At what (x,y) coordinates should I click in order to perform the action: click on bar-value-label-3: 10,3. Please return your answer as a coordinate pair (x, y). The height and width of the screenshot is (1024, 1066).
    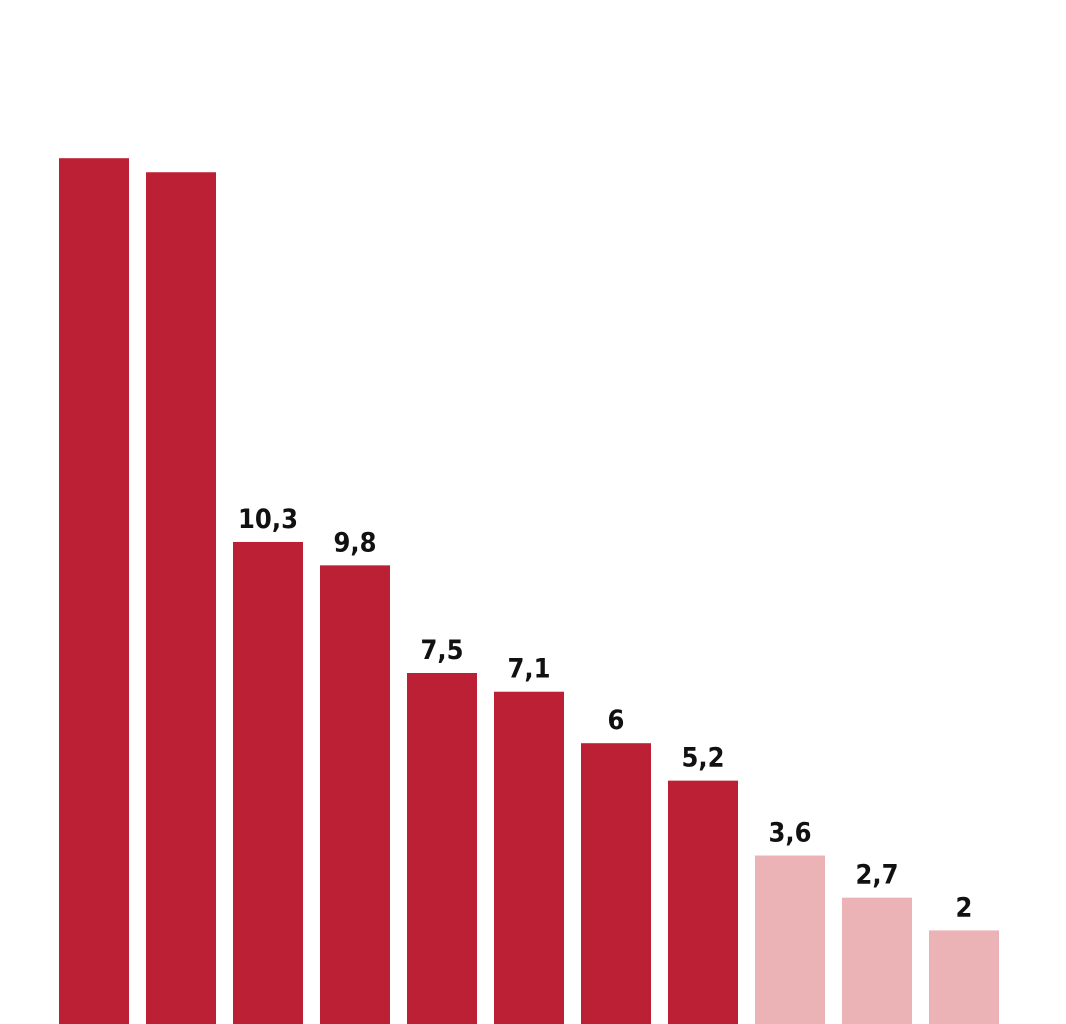
    Looking at the image, I should click on (268, 519).